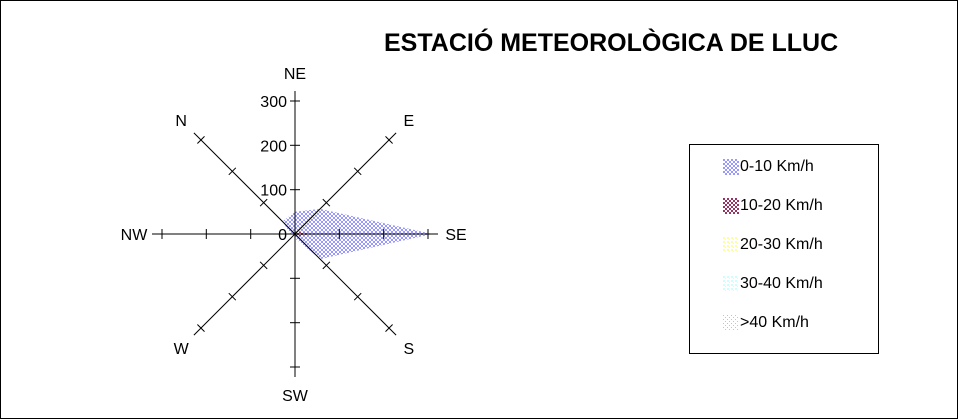  Describe the element at coordinates (273, 102) in the screenshot. I see `radial-tick-label: 300` at that location.